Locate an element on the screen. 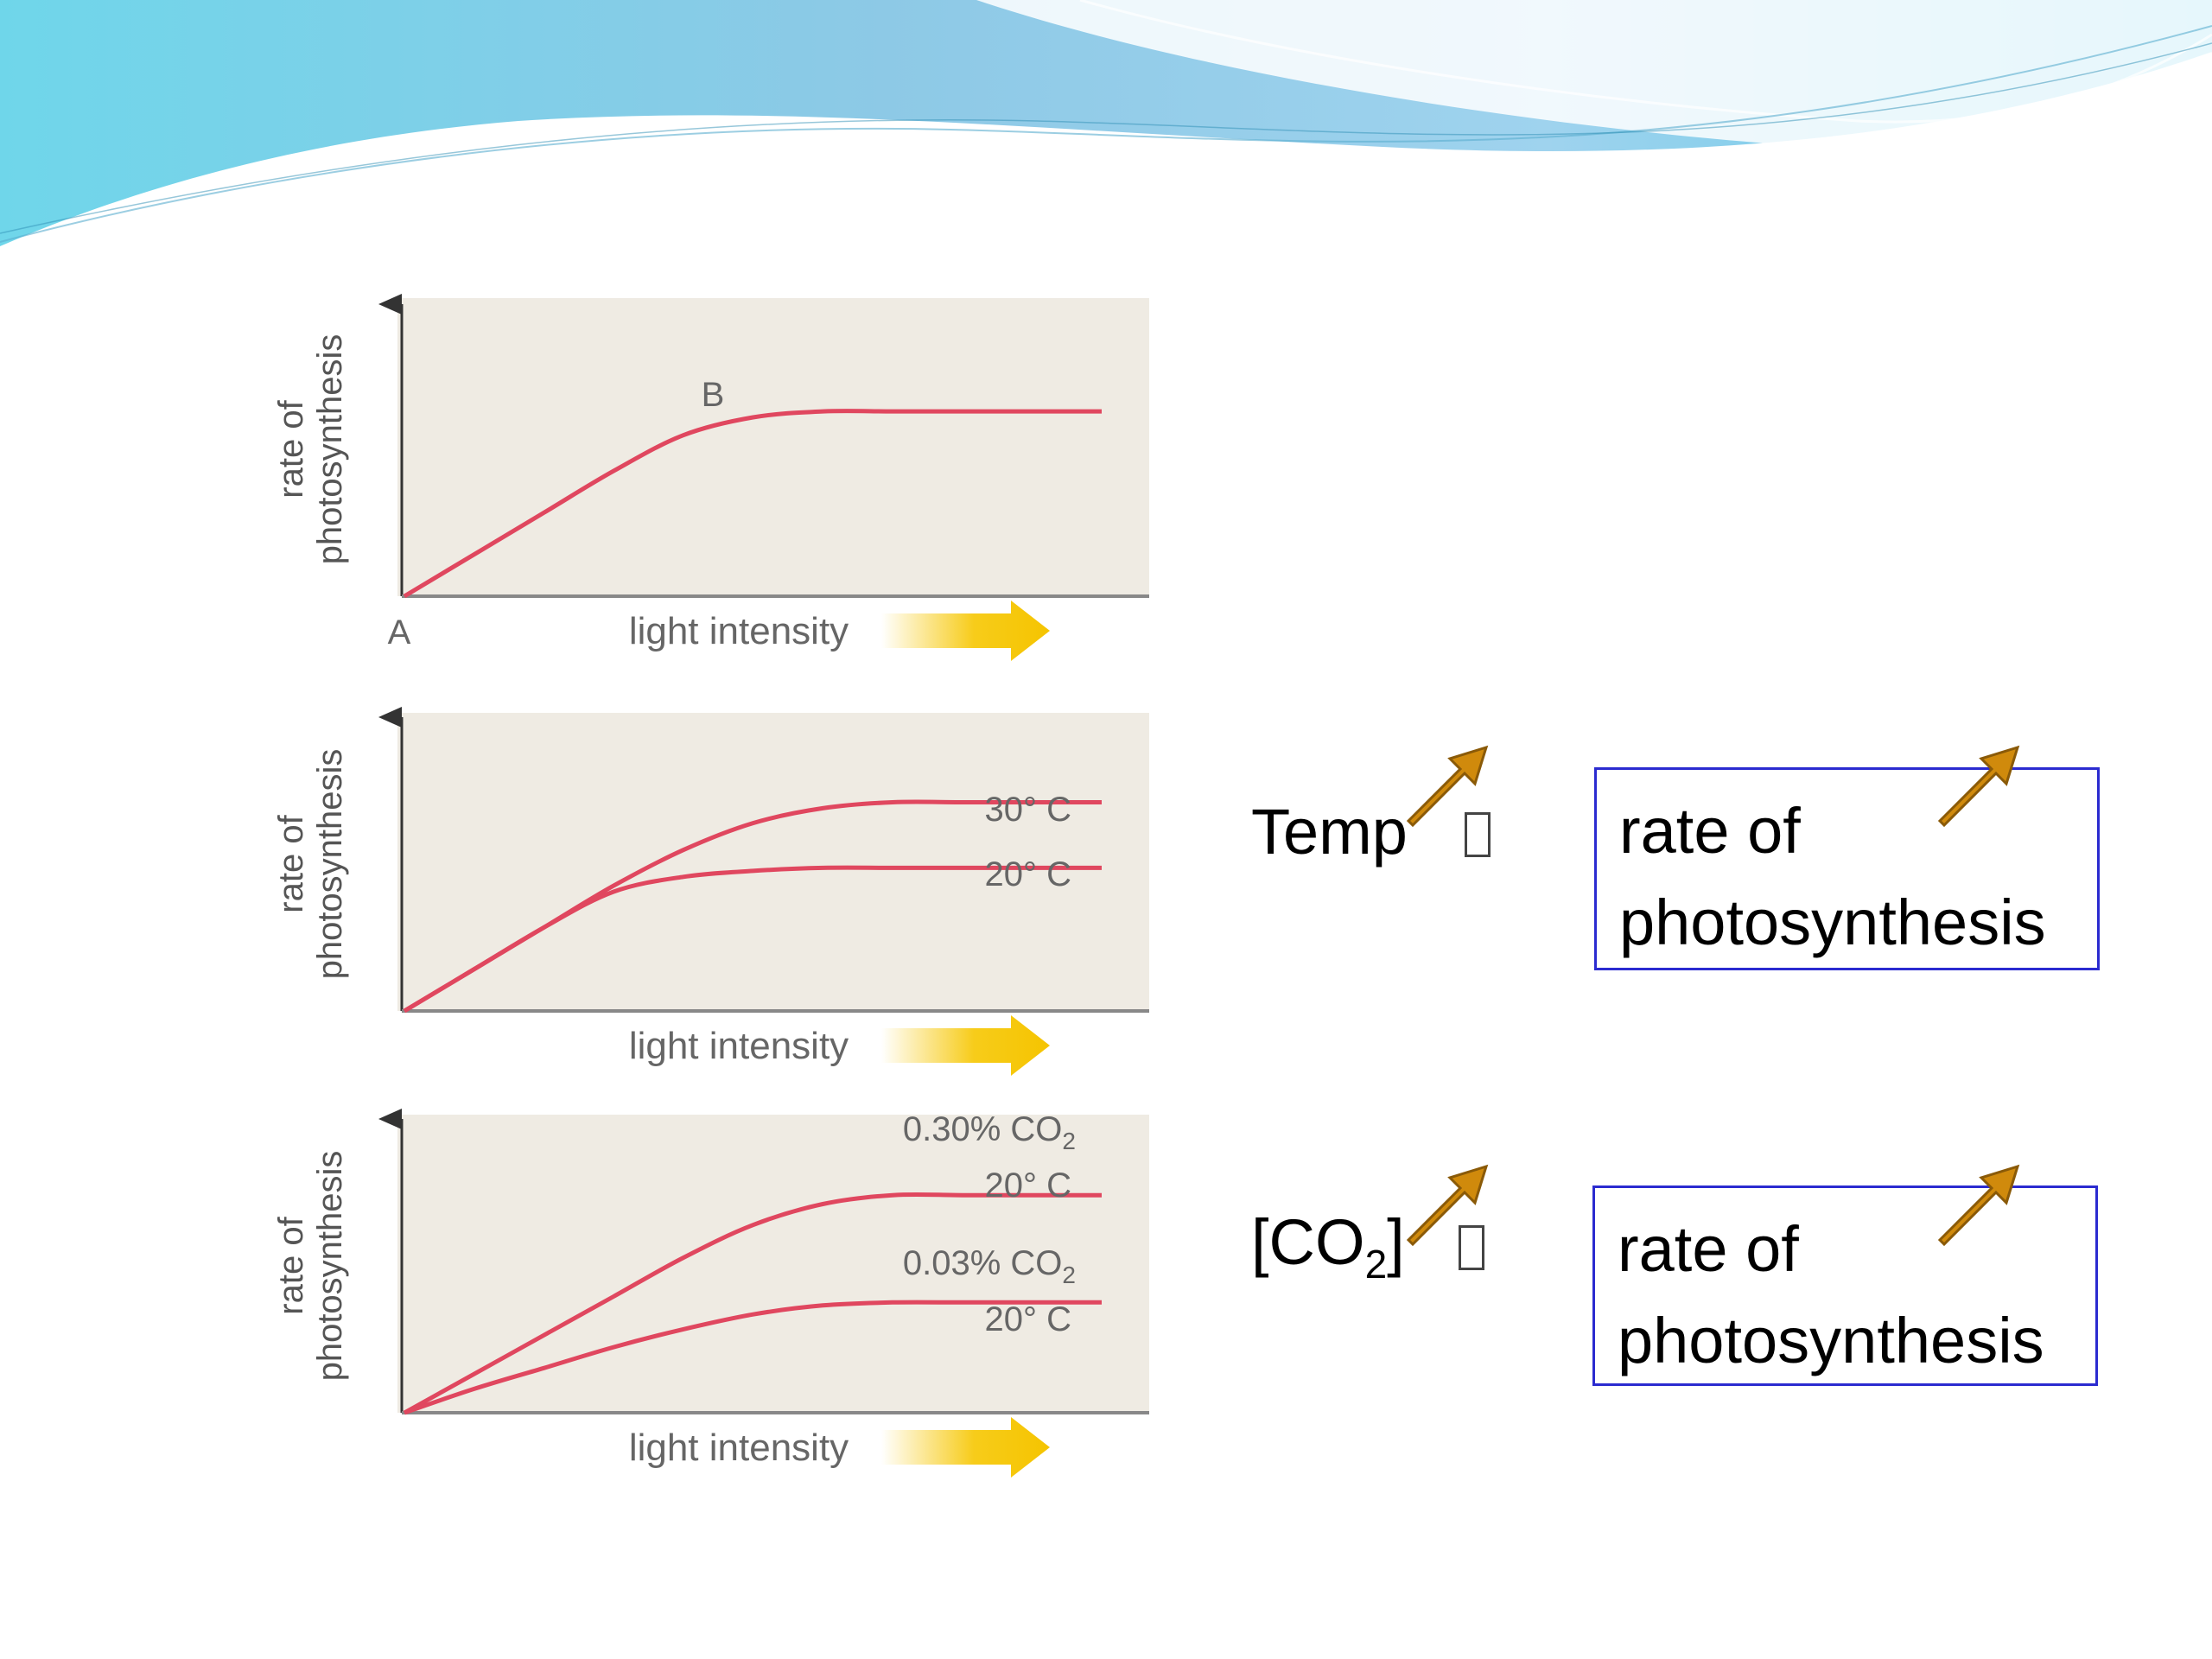  relation-2-result-box: rate of photosynthesis is located at coordinates (1845, 1285).